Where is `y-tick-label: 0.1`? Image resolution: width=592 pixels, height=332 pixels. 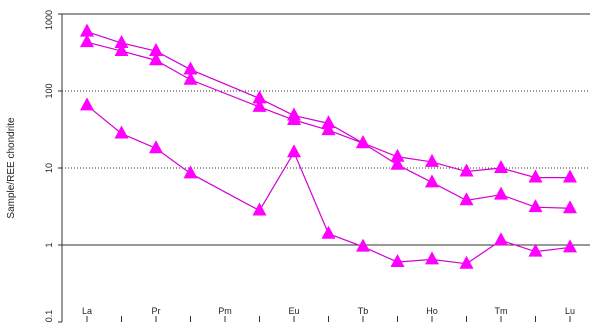
y-tick-label: 0.1 is located at coordinates (49, 316).